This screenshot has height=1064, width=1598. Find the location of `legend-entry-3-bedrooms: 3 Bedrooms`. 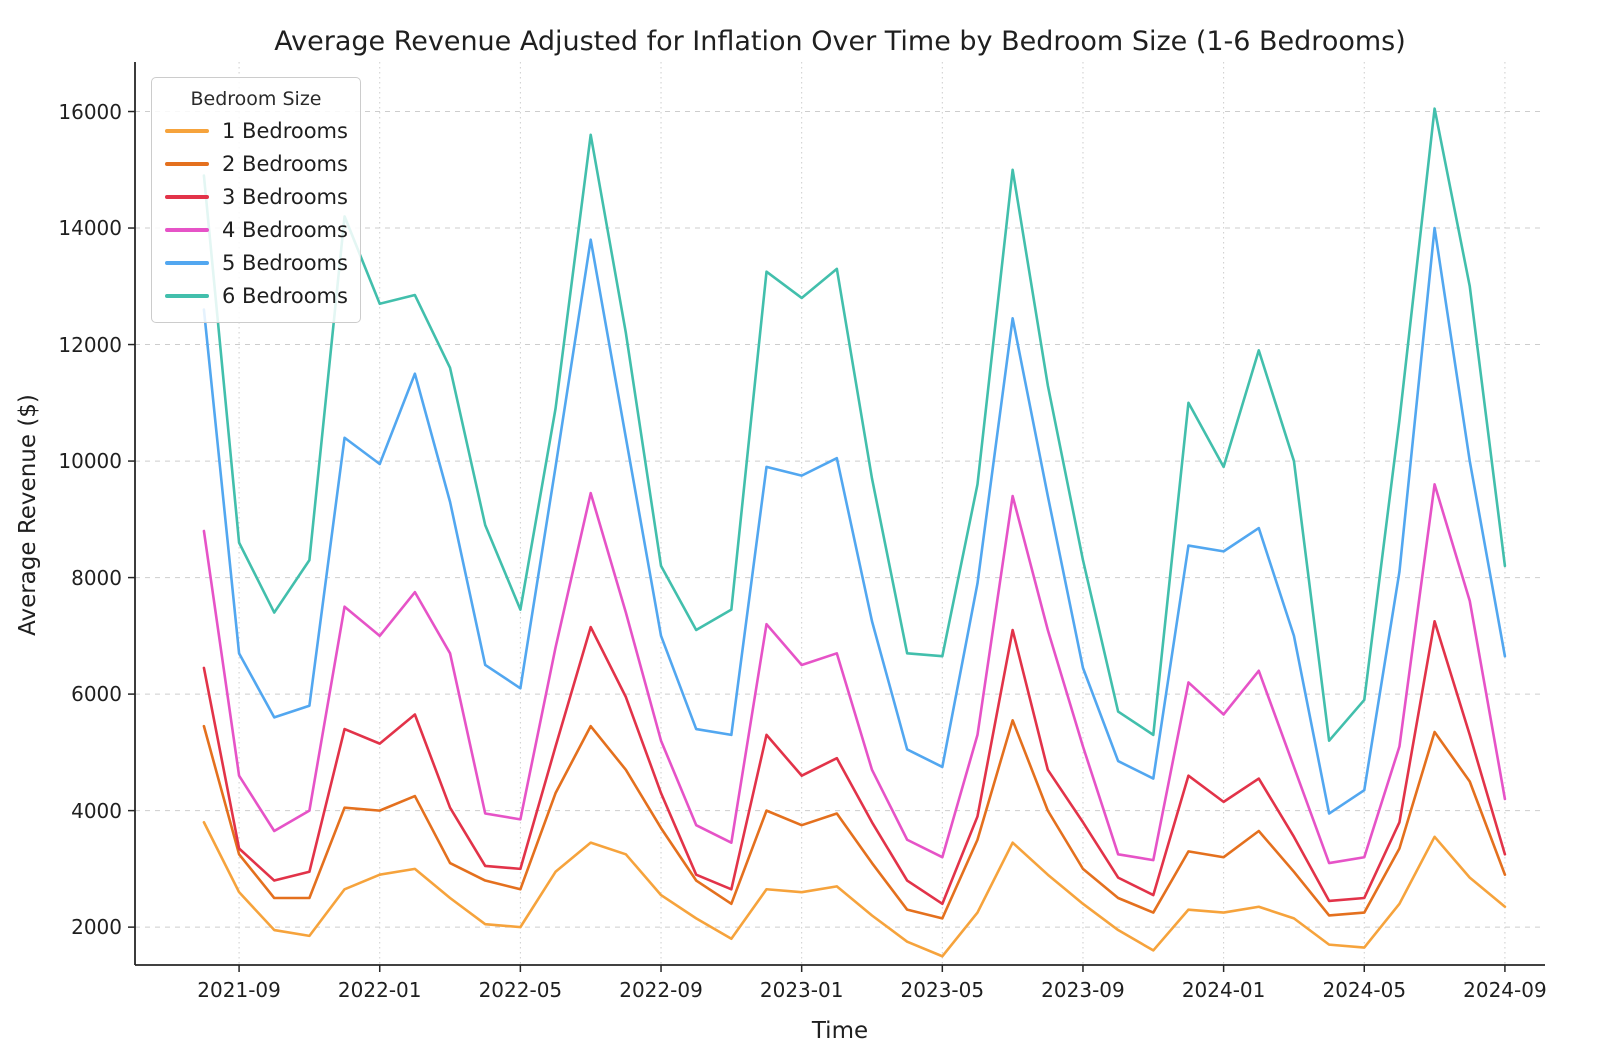

legend-entry-3-bedrooms: 3 Bedrooms is located at coordinates (256, 196).